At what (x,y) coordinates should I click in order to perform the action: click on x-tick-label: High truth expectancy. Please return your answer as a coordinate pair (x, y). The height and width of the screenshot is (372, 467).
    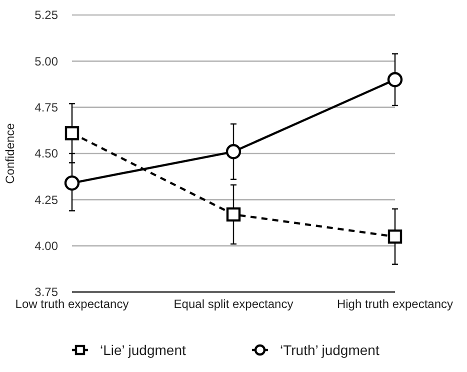
    Looking at the image, I should click on (395, 304).